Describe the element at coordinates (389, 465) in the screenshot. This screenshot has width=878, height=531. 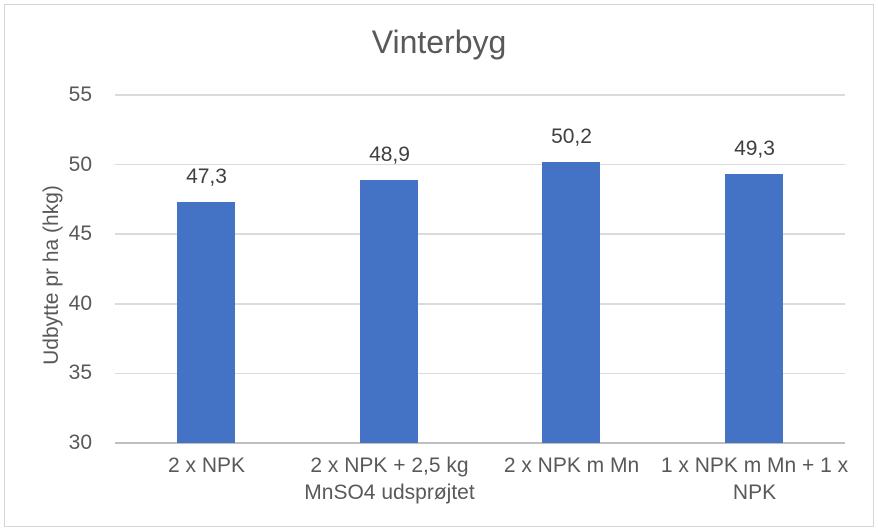
I see `x-axis-category-label-line: 2 x NPK + 2,5 kg` at that location.